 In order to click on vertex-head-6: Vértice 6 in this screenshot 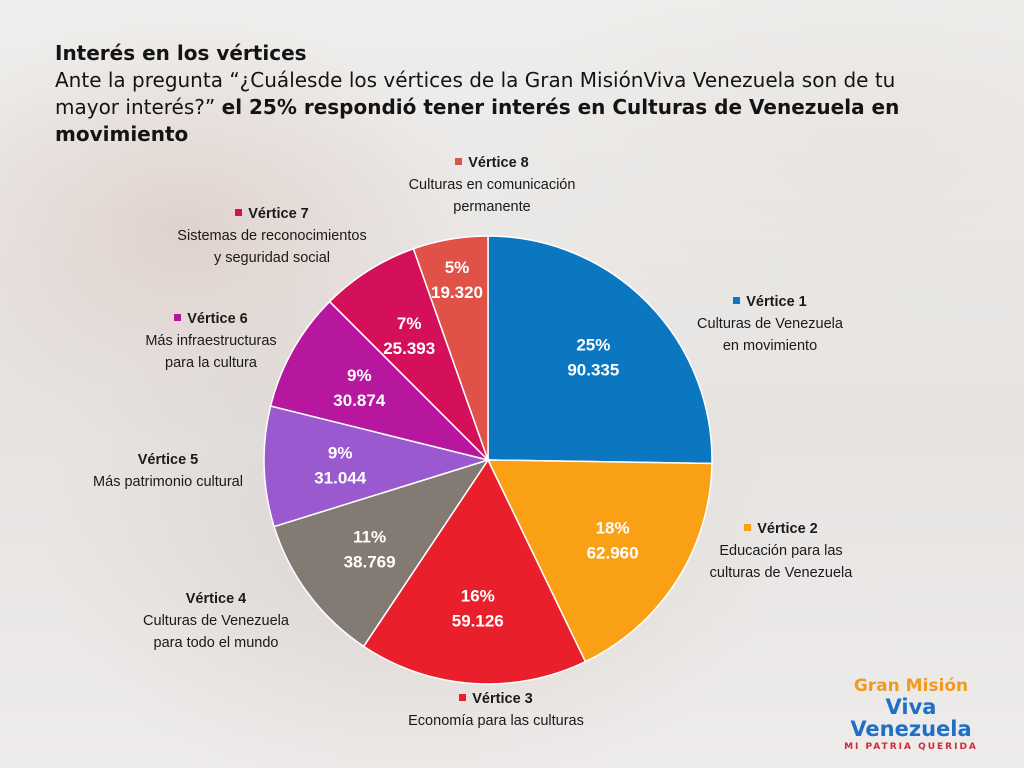, I will do `click(217, 319)`.